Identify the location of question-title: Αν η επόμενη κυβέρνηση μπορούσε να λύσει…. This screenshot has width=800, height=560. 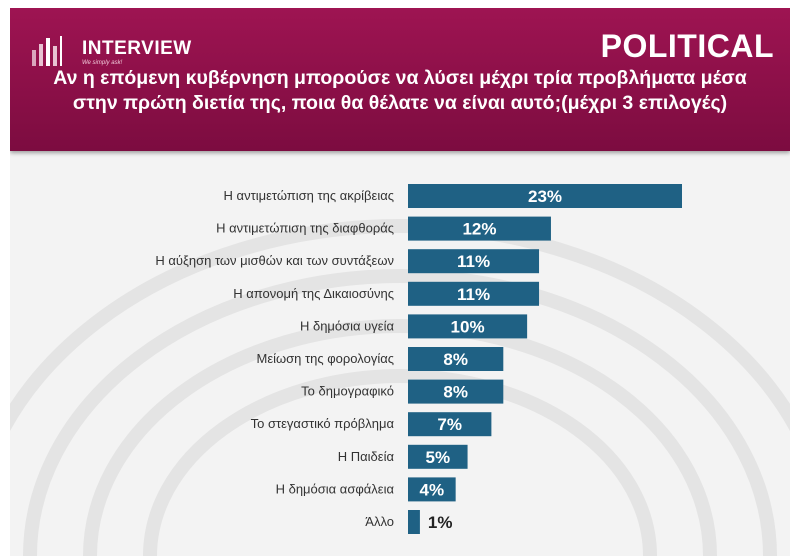
(400, 90).